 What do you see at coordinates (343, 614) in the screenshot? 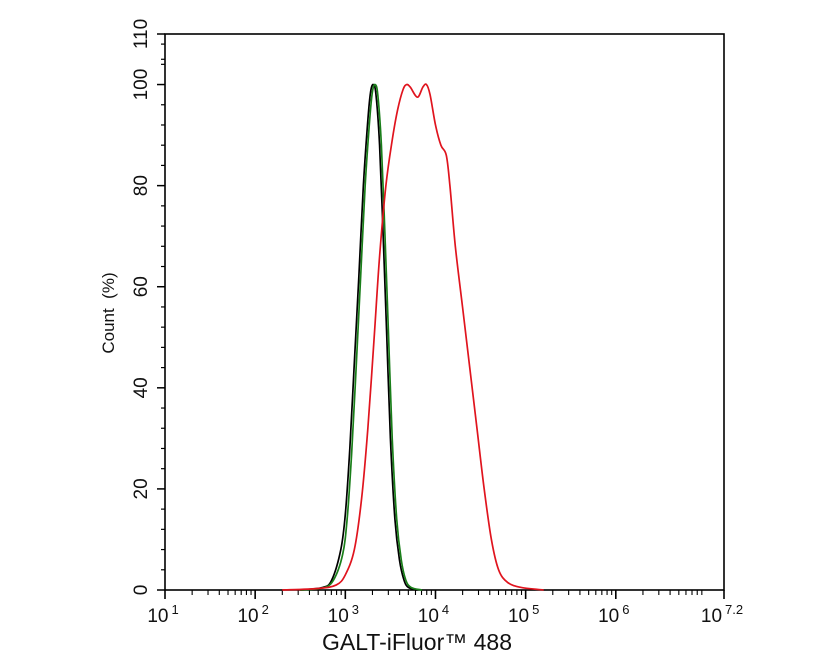
I see `x-tick-label: 10 3` at bounding box center [343, 614].